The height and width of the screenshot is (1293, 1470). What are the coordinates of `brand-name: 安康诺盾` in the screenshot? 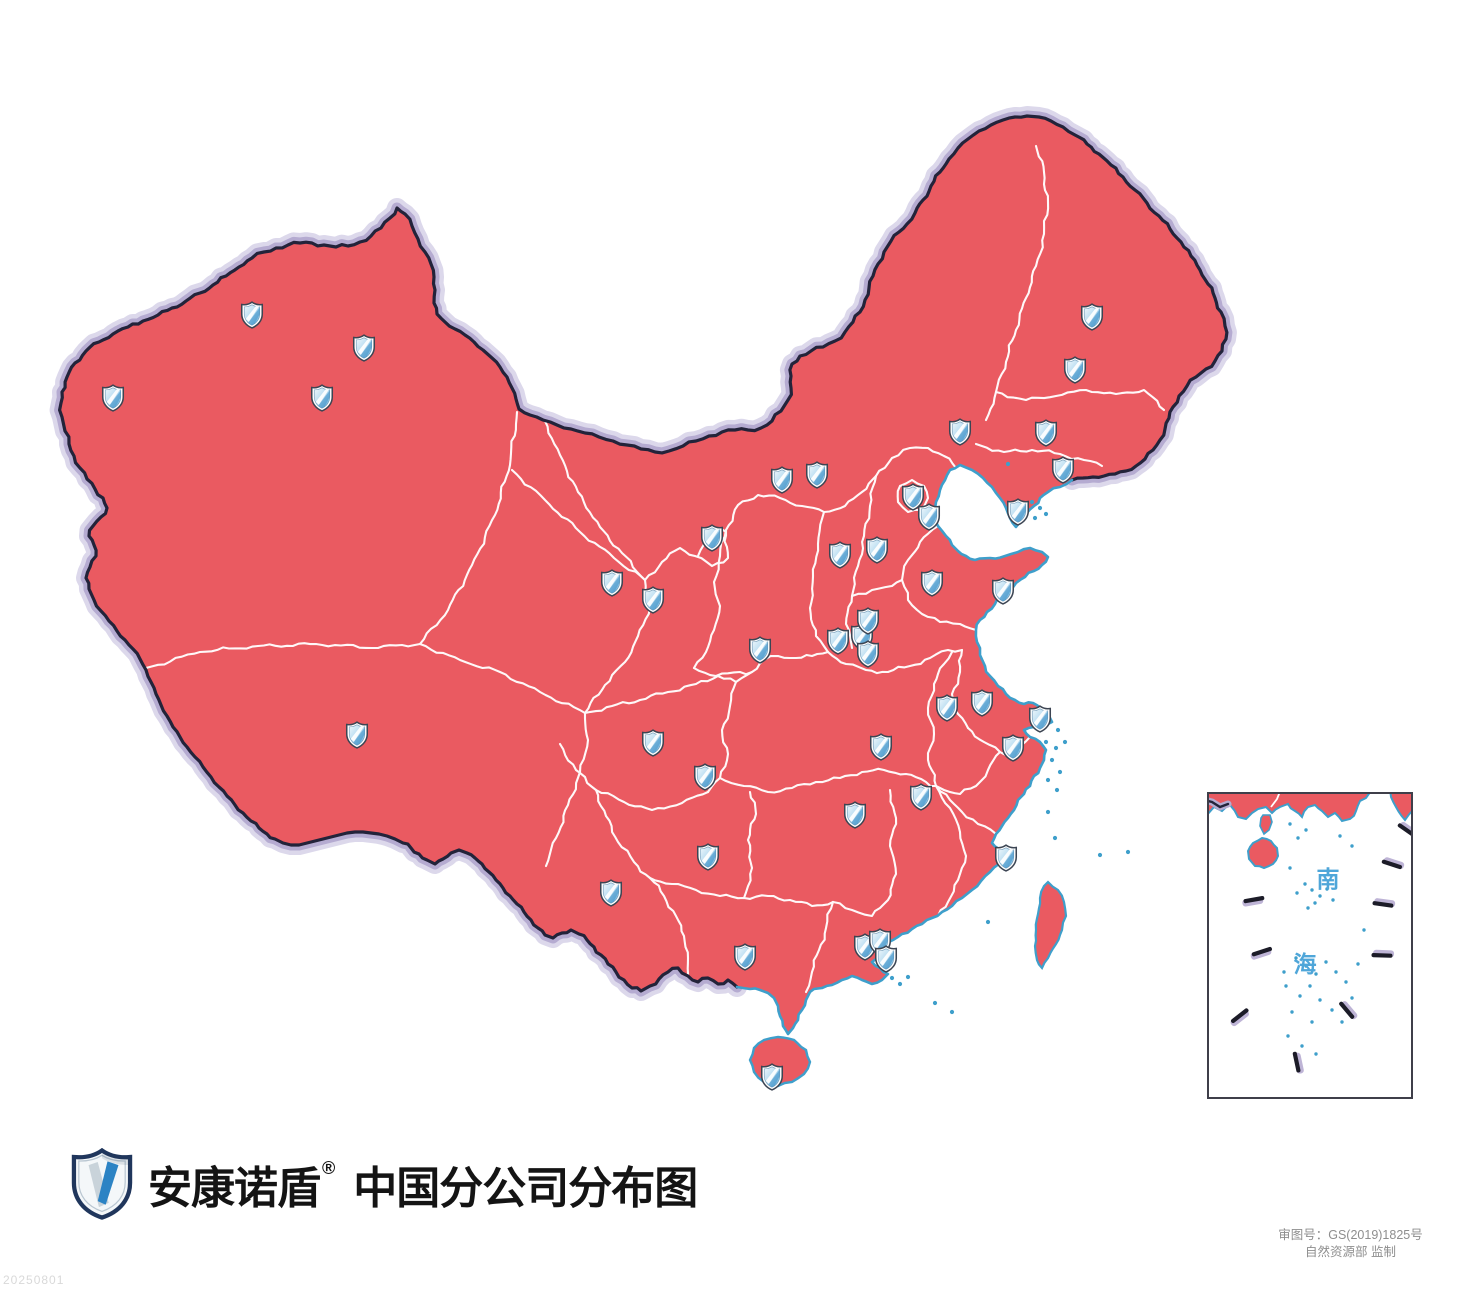 It's located at (234, 1188).